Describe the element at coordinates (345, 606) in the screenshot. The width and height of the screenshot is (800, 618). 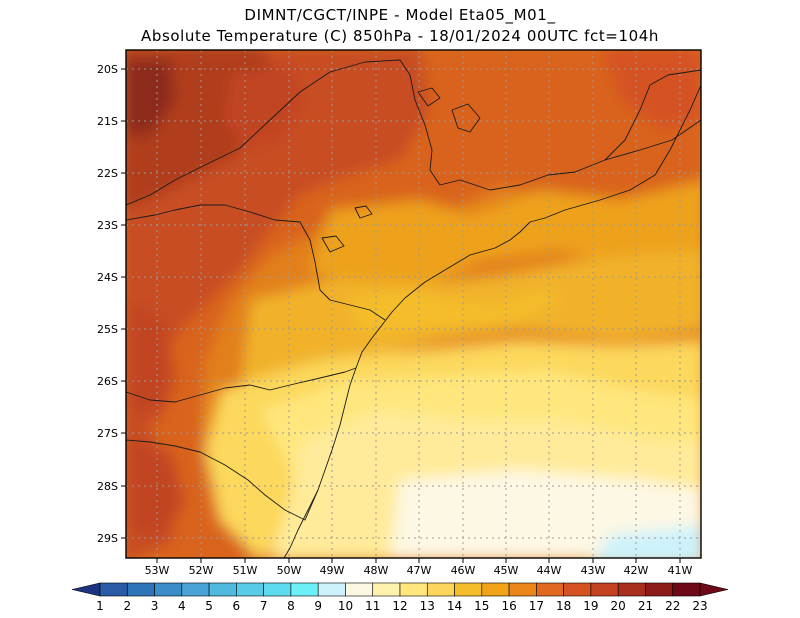
I see `colorbar-label: 10` at that location.